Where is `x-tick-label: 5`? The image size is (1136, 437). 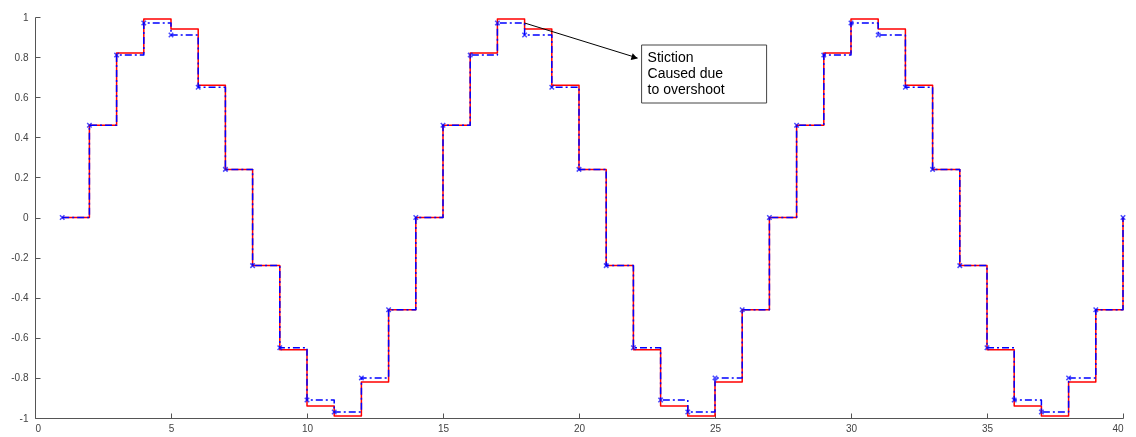 x-tick-label: 5 is located at coordinates (171, 428).